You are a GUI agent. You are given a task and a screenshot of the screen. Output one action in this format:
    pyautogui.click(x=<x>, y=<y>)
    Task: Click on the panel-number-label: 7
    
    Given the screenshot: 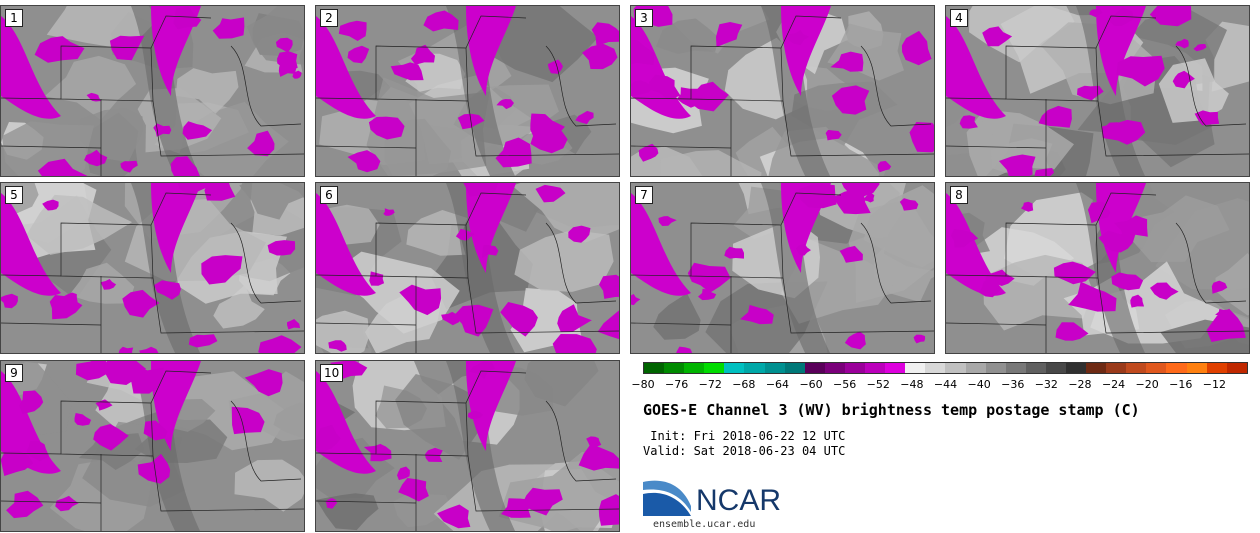 What is the action you would take?
    pyautogui.click(x=644, y=195)
    